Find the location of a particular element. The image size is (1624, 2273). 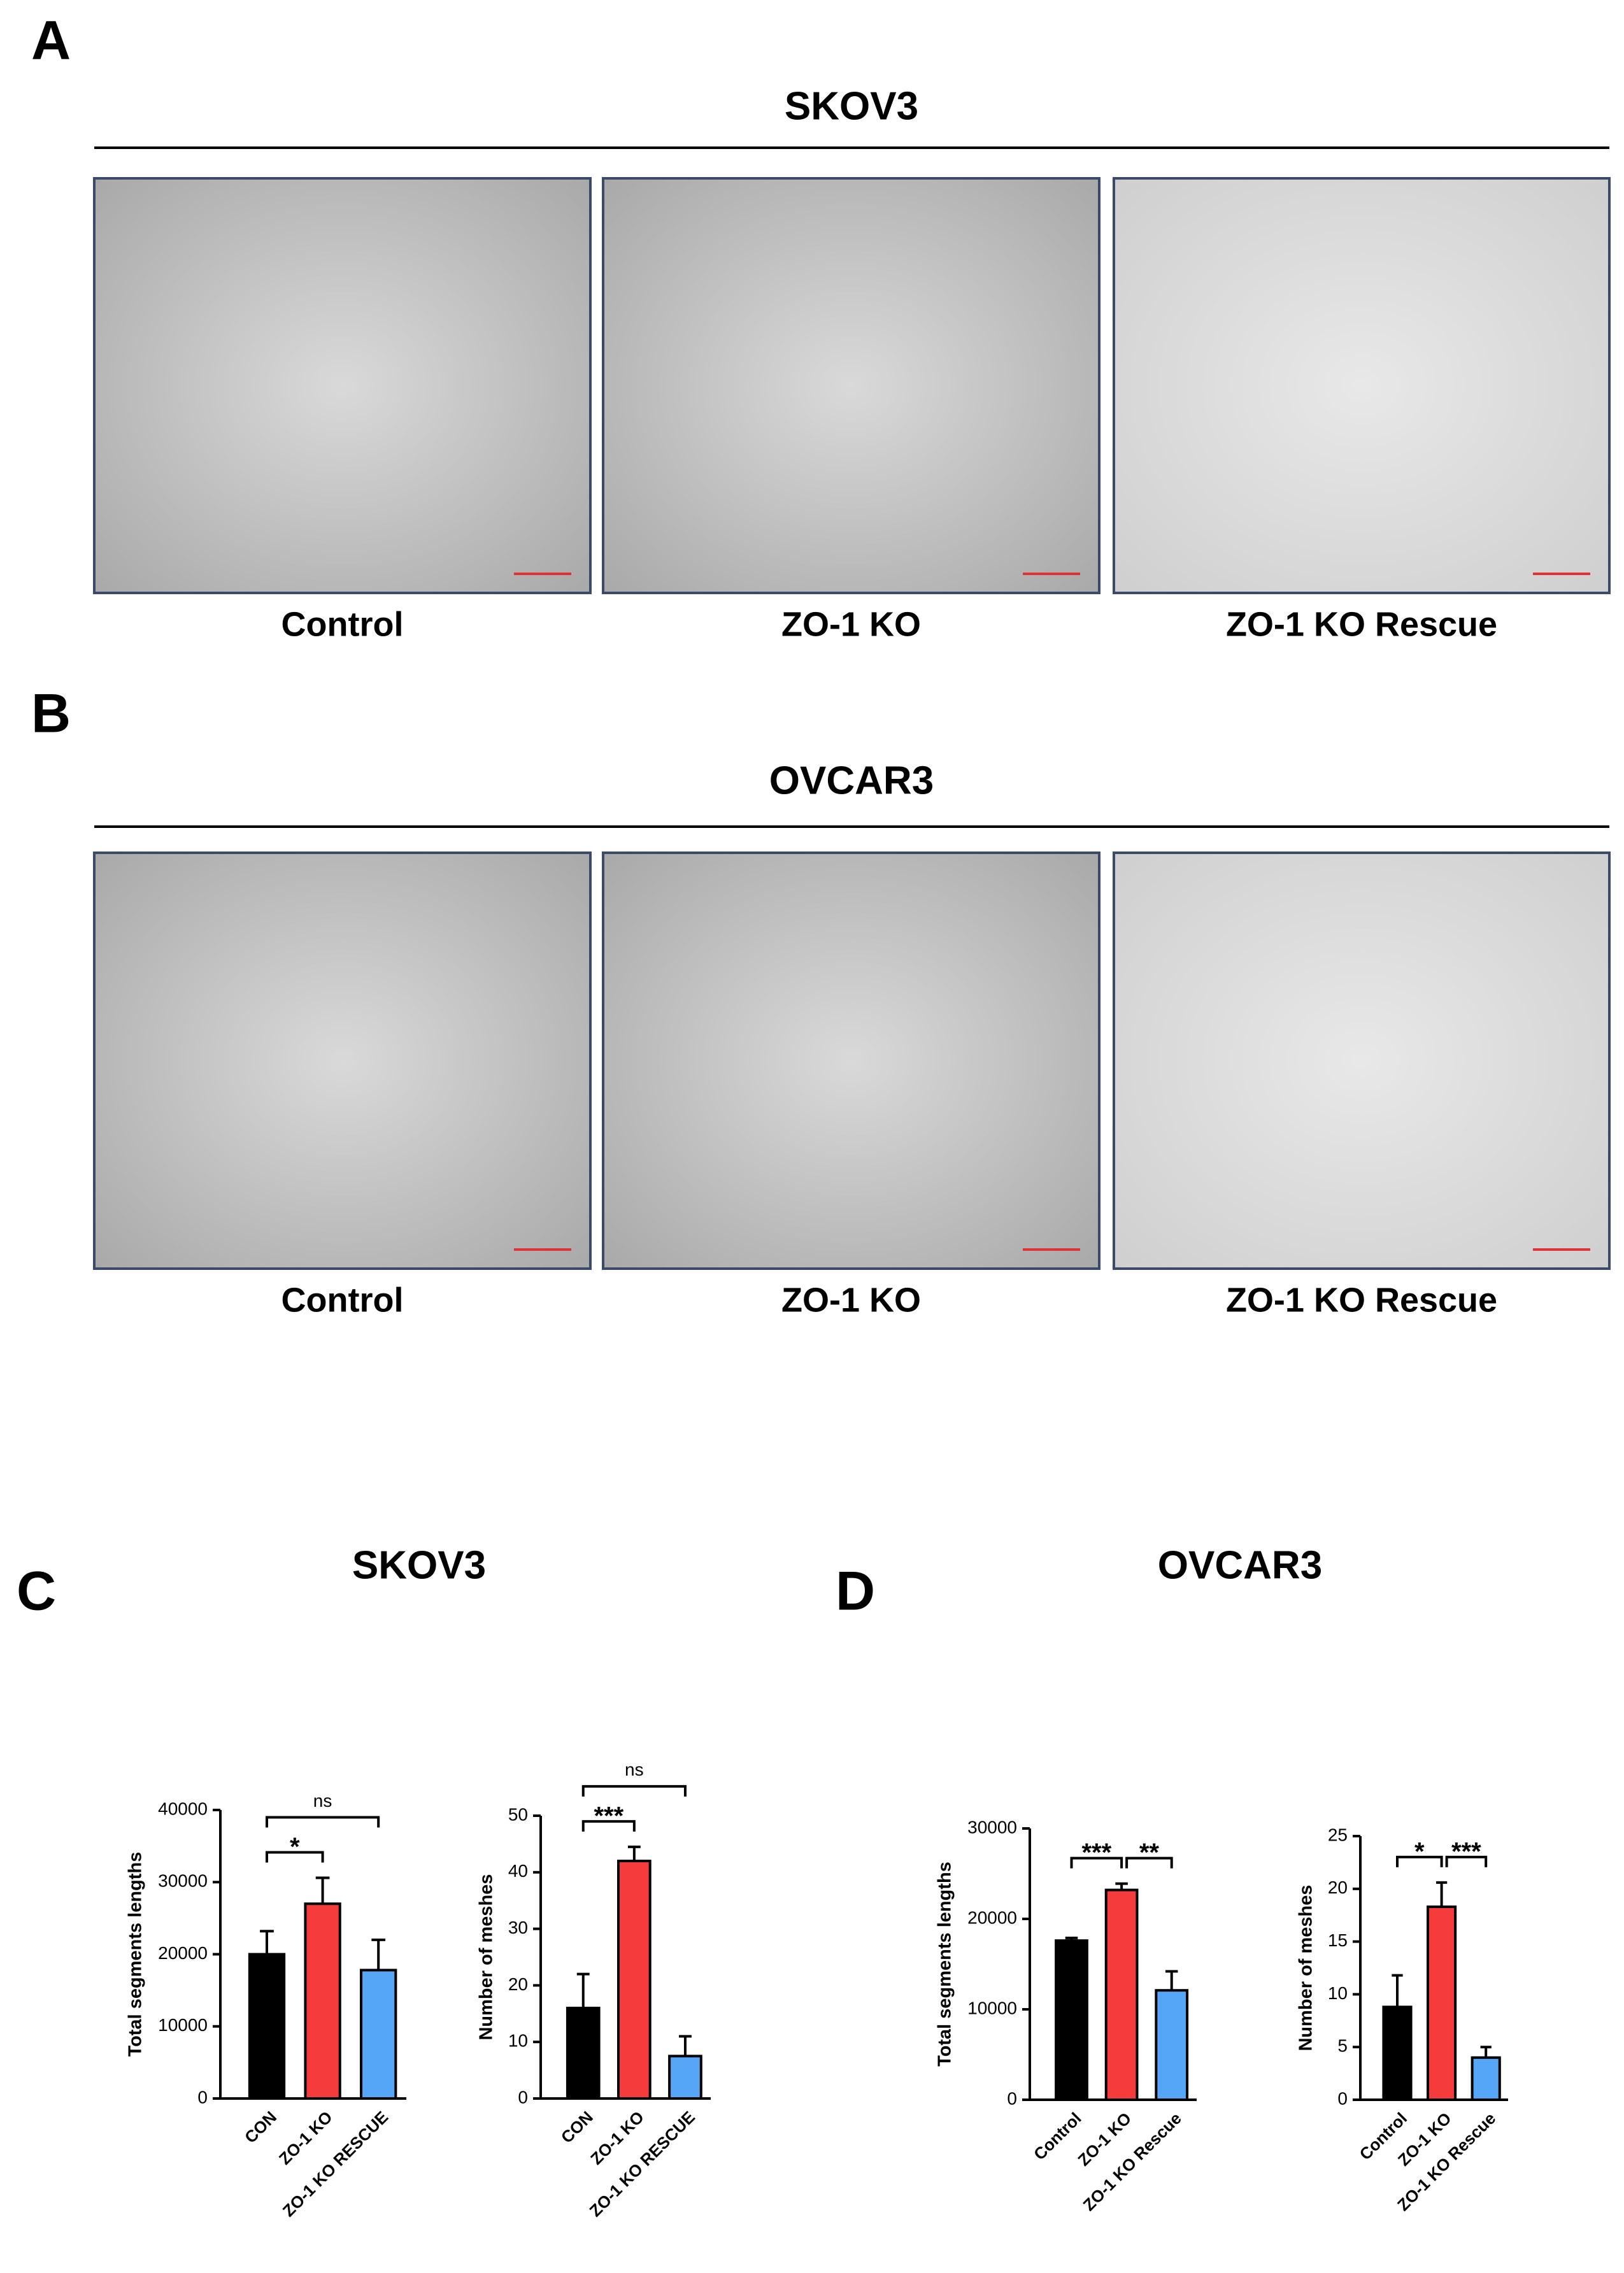

panel-letter: A is located at coordinates (51, 40).